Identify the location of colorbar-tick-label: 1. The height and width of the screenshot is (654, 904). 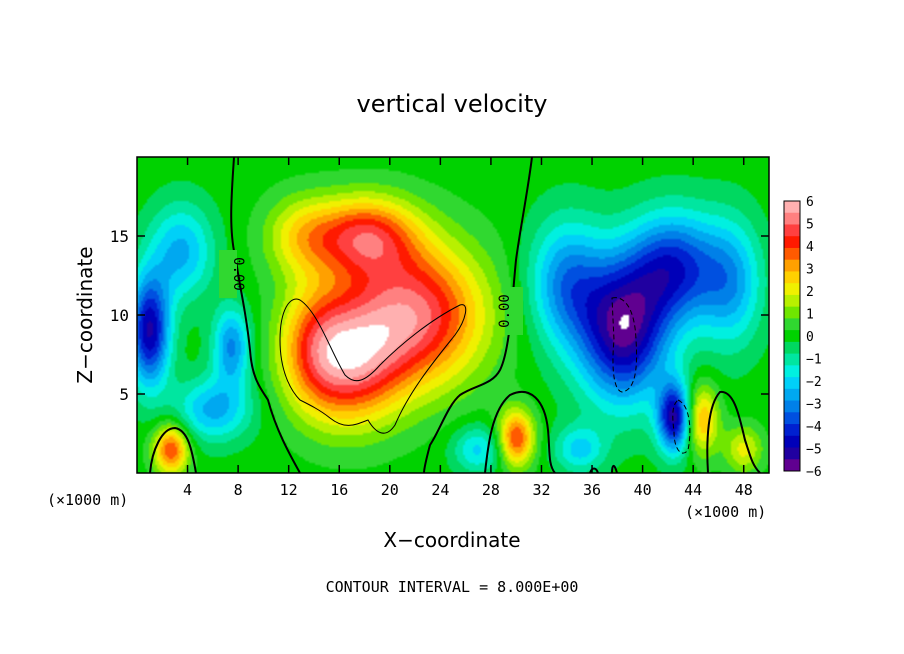
(810, 315).